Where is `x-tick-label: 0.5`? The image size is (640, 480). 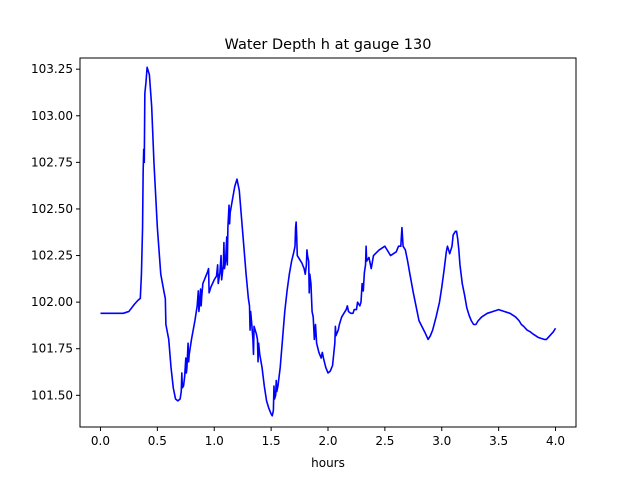 x-tick-label: 0.5 is located at coordinates (157, 441).